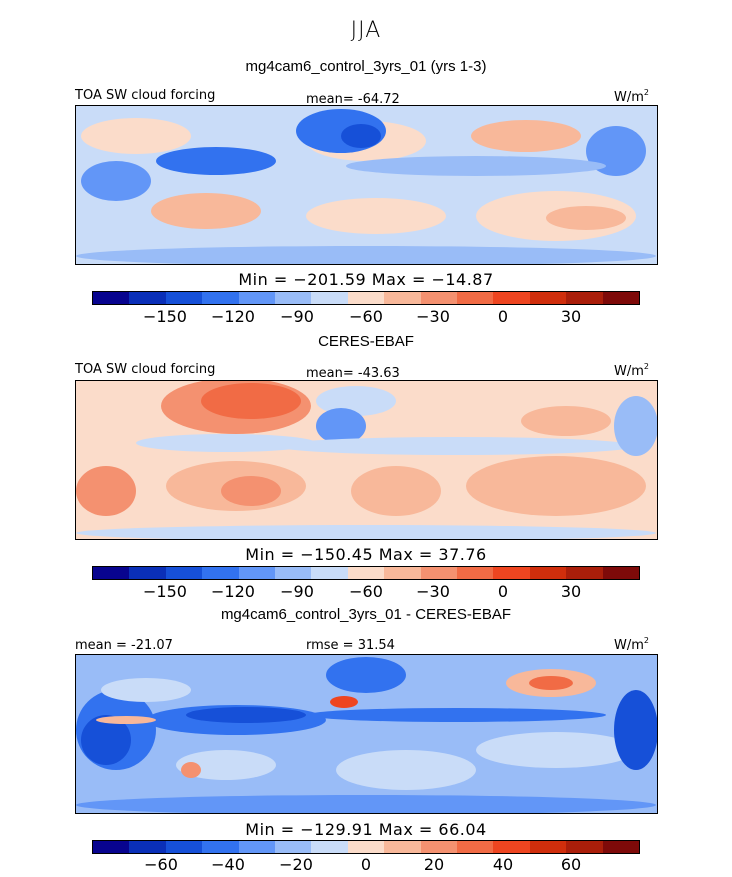 This screenshot has width=732, height=877. I want to click on panel-3-colorbar-ticks: −60 −40 −20 0 20 40 60, so click(366, 866).